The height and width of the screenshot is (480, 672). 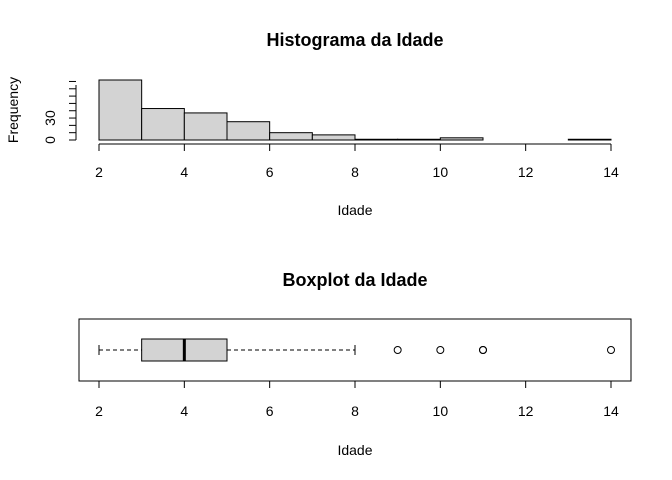 What do you see at coordinates (50, 140) in the screenshot?
I see `histogram-y-tick-label: 0` at bounding box center [50, 140].